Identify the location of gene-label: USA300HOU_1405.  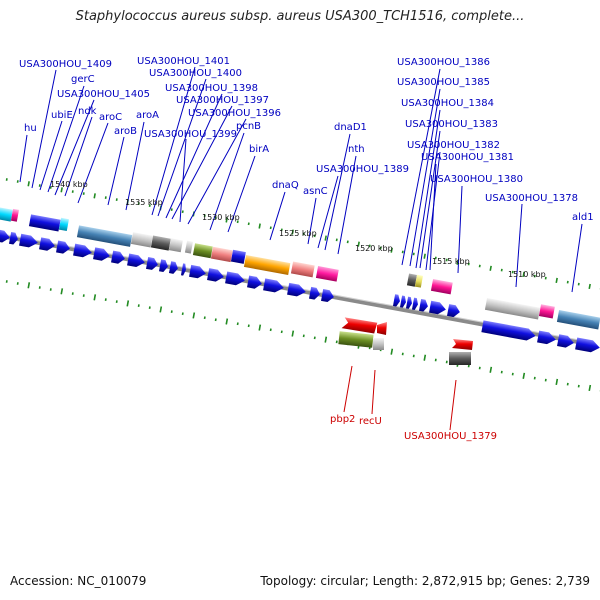
(103, 94).